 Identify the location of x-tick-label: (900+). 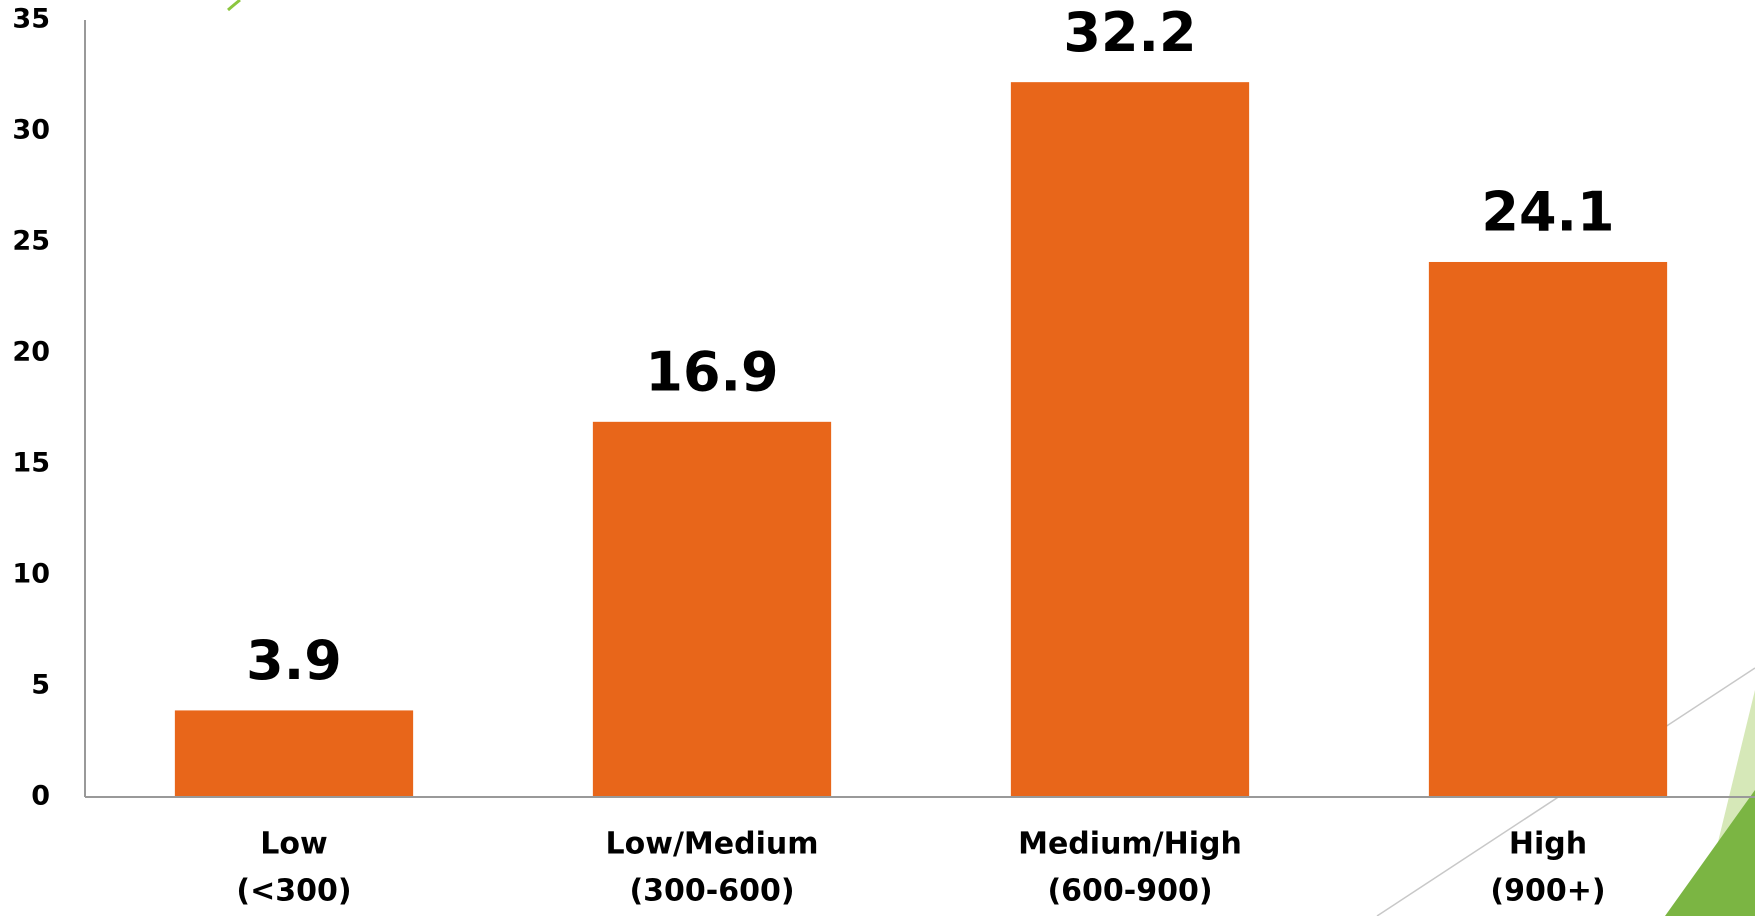
(1547, 891).